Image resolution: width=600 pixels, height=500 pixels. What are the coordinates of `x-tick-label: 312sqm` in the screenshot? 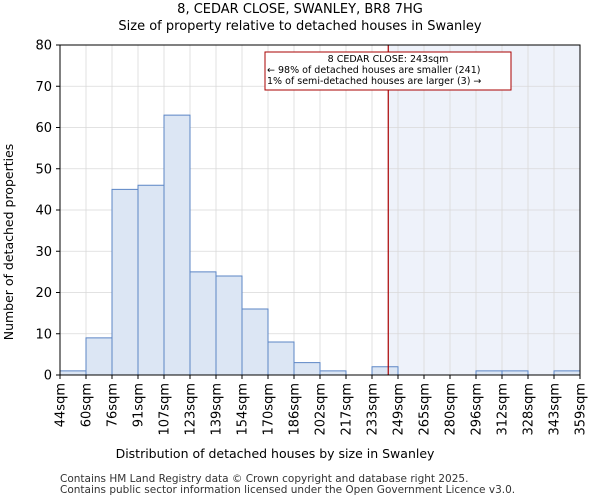 It's located at (503, 409).